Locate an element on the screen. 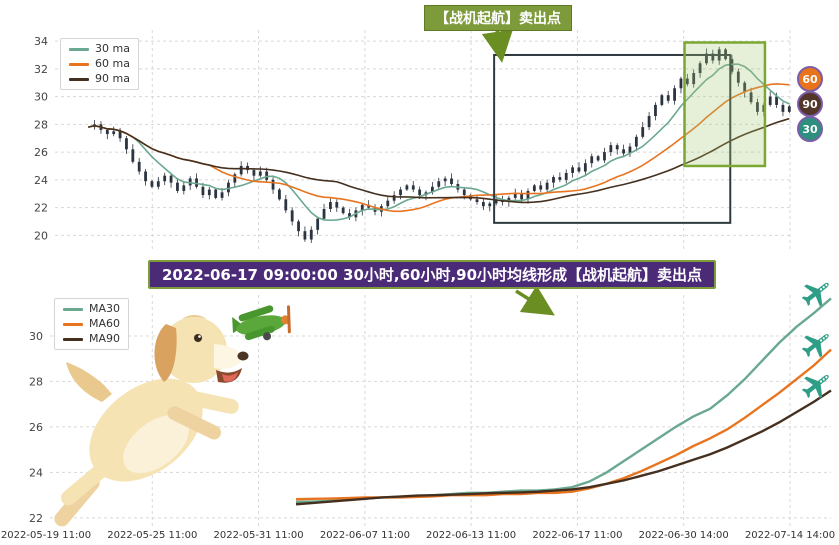  dog-eye is located at coordinates (198, 338).